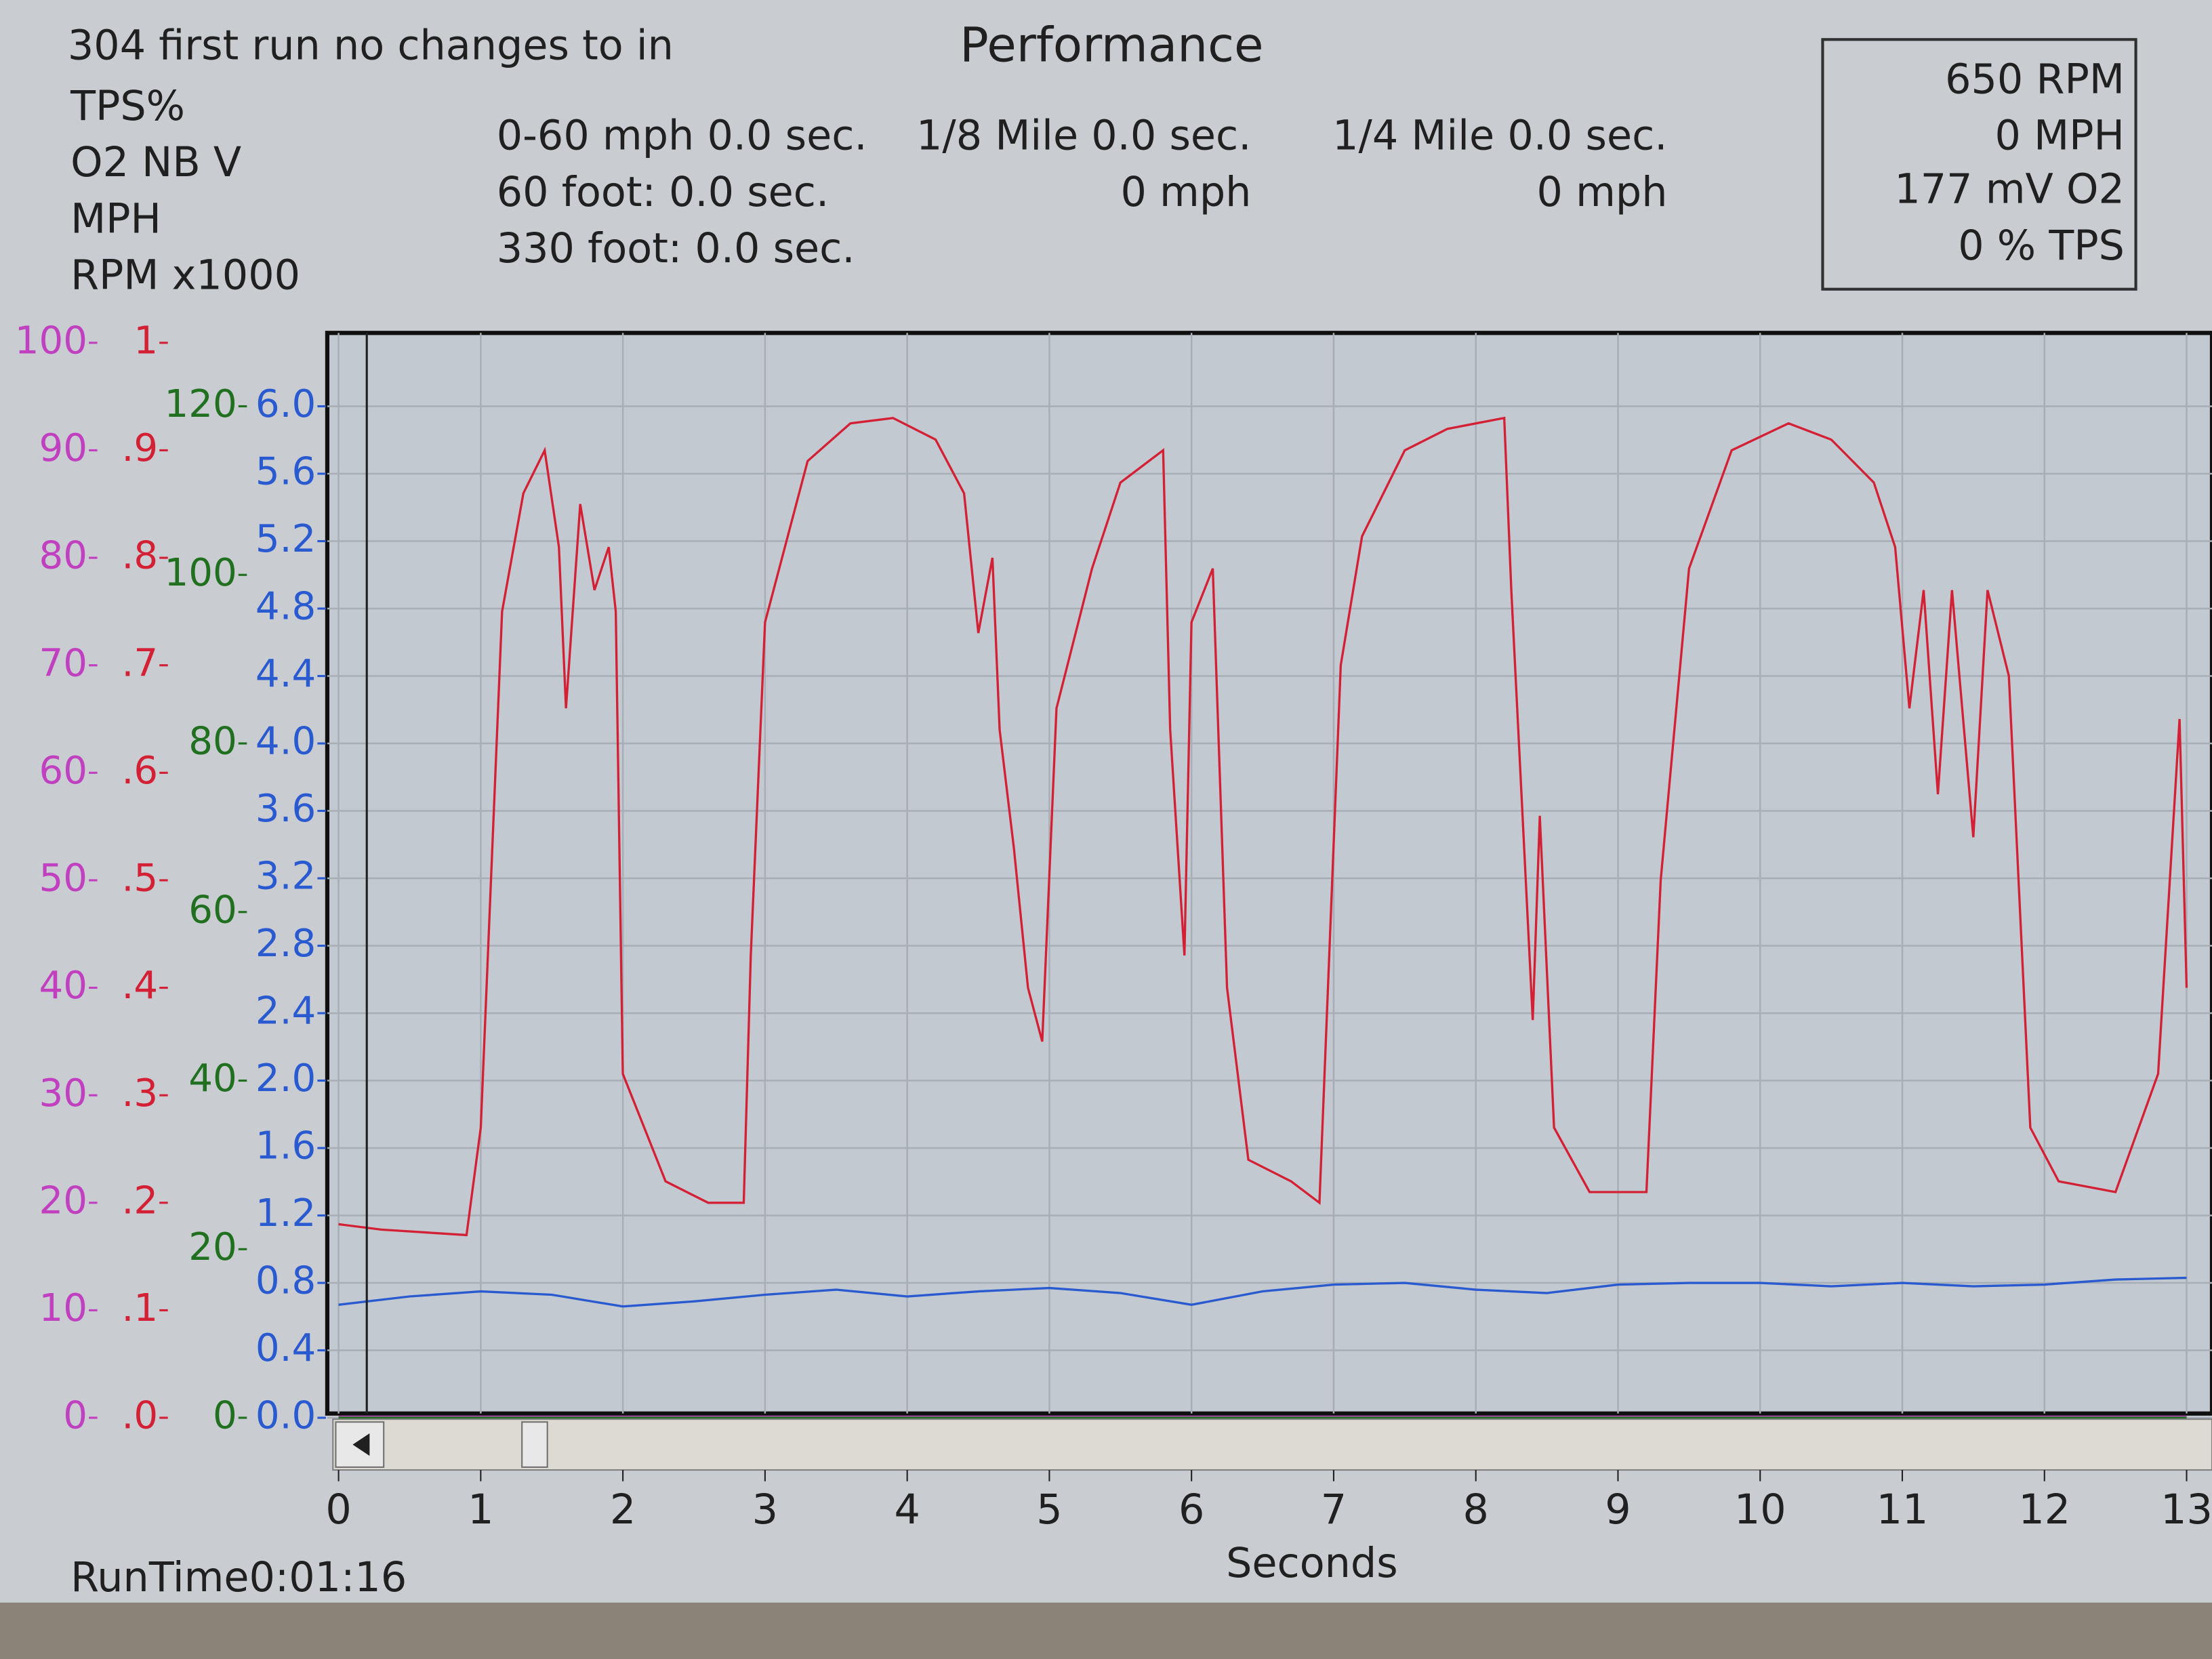  I want to click on y-tick-label: .5, so click(140, 879).